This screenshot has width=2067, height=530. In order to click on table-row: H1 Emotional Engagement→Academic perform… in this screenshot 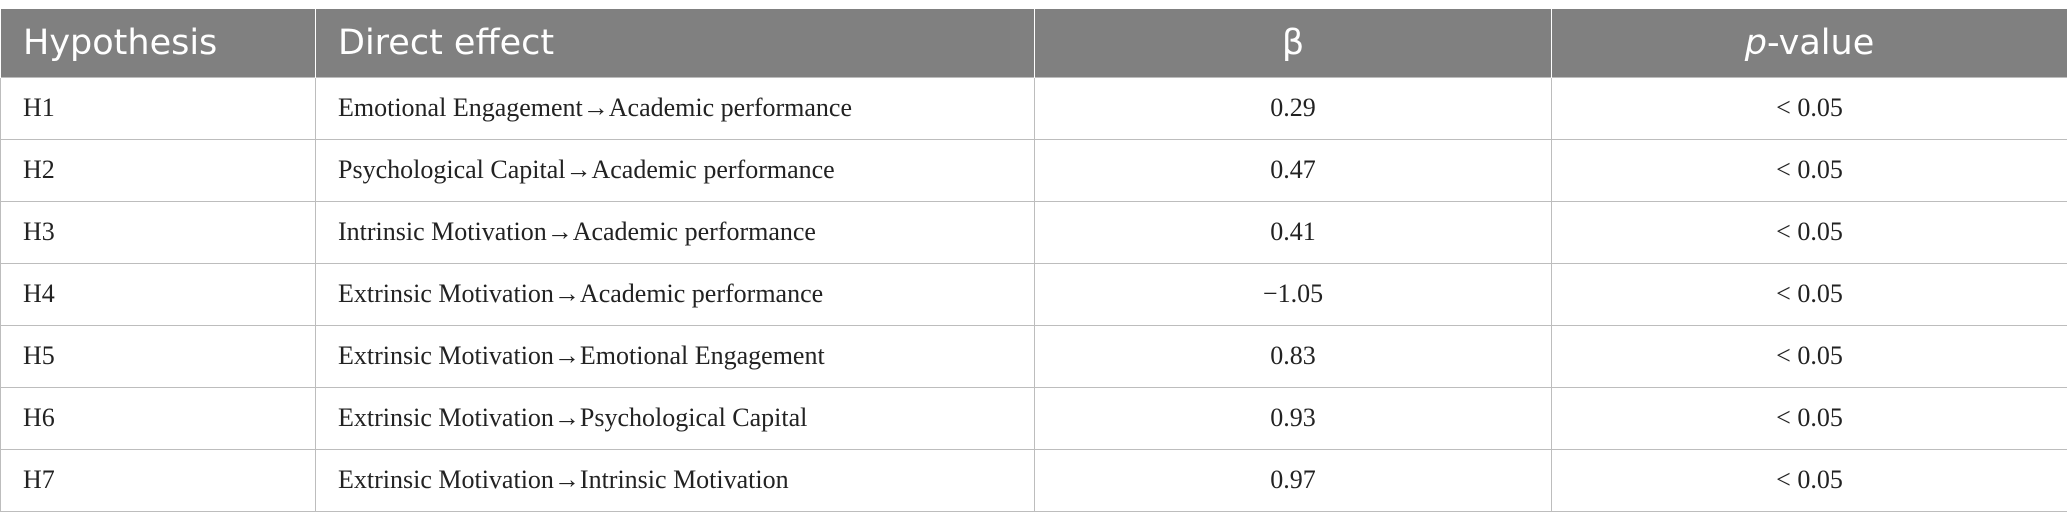, I will do `click(1033, 108)`.